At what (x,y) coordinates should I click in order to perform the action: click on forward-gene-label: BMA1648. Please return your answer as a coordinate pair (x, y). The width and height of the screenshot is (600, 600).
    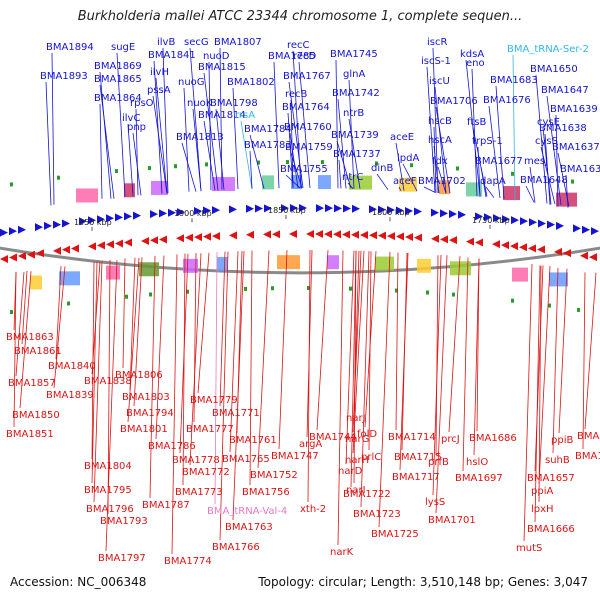
    Looking at the image, I should click on (544, 180).